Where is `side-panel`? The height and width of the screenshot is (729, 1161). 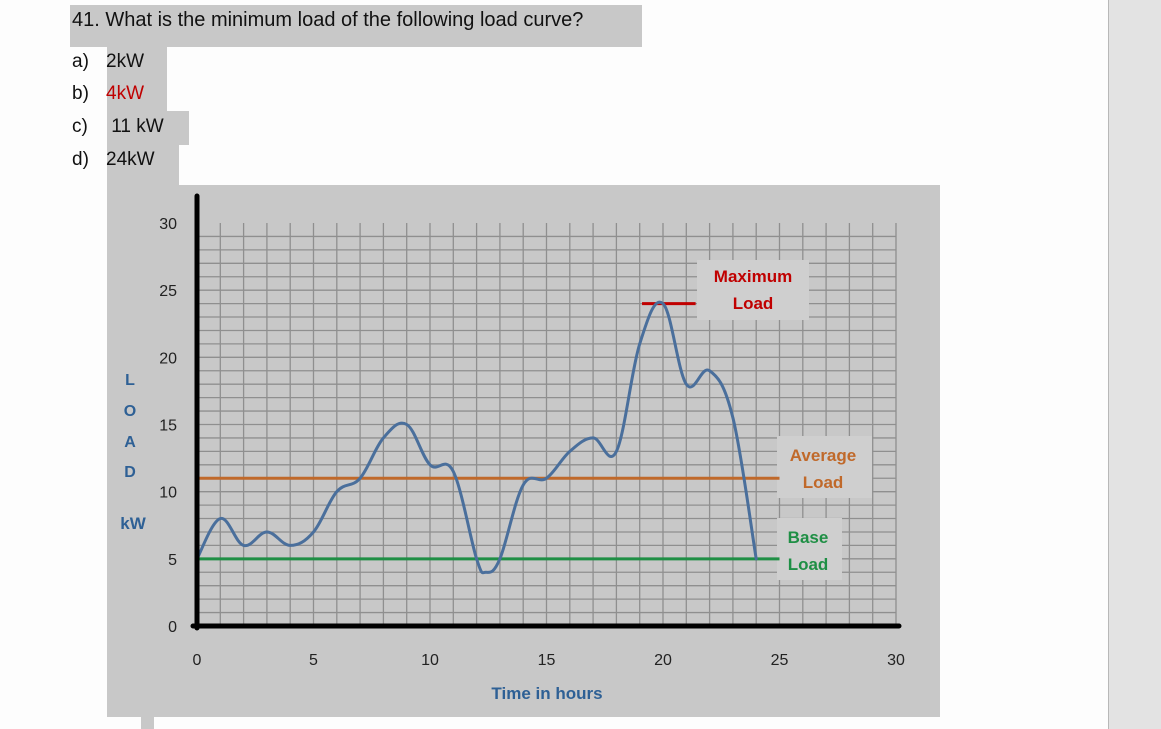
side-panel is located at coordinates (1134, 364).